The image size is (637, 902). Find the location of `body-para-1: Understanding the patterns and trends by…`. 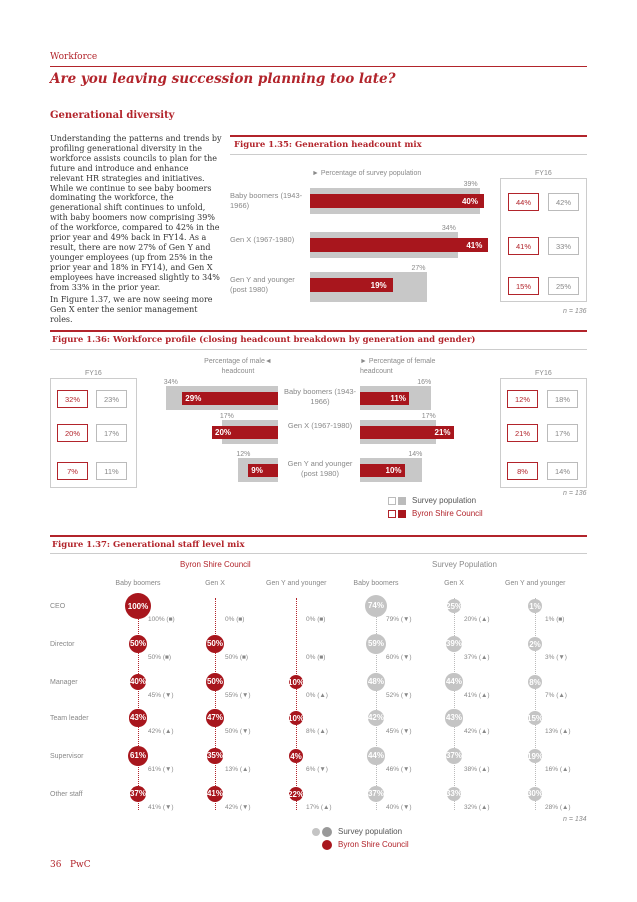

body-para-1: Understanding the patterns and trends by… is located at coordinates (136, 213).